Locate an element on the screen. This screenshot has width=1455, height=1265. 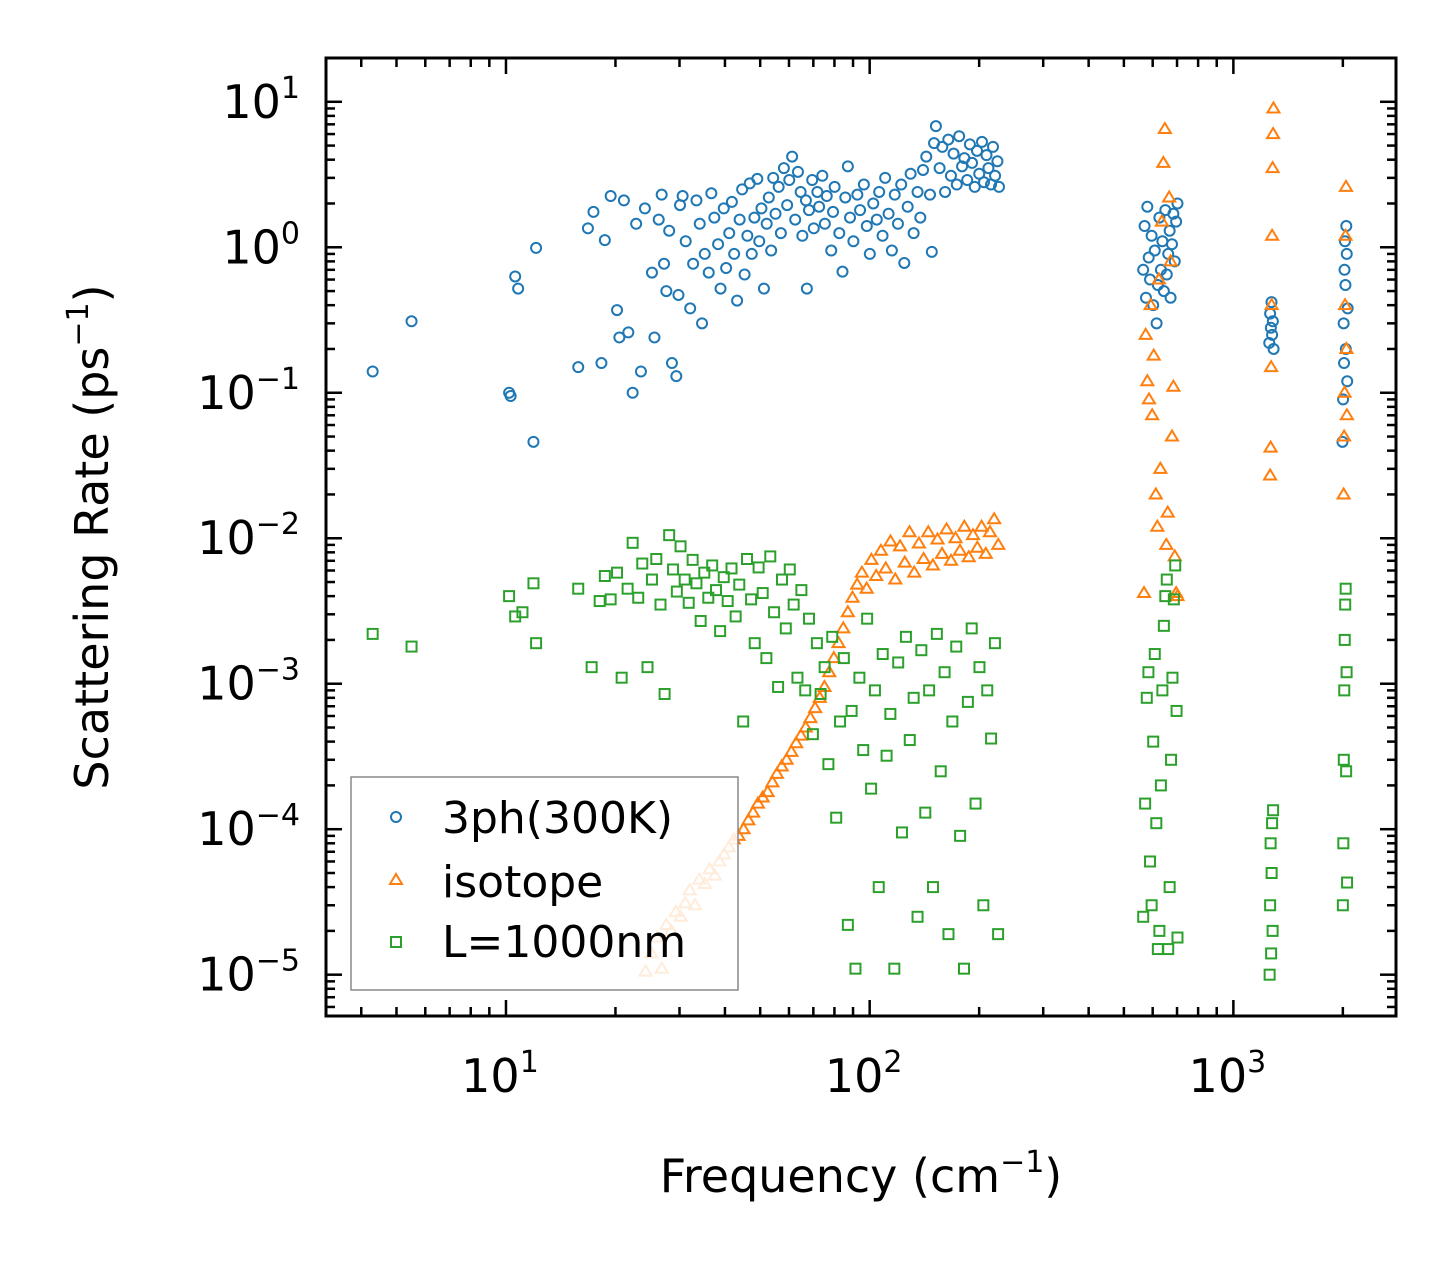
legend-box is located at coordinates (544, 883).